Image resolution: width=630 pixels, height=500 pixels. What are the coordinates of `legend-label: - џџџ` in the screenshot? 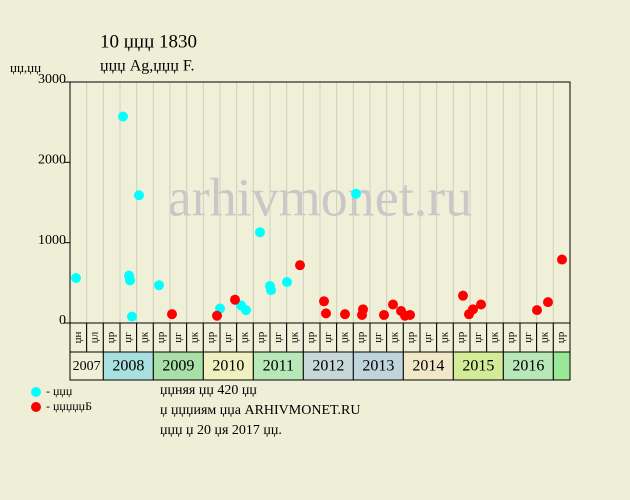 It's located at (59, 391).